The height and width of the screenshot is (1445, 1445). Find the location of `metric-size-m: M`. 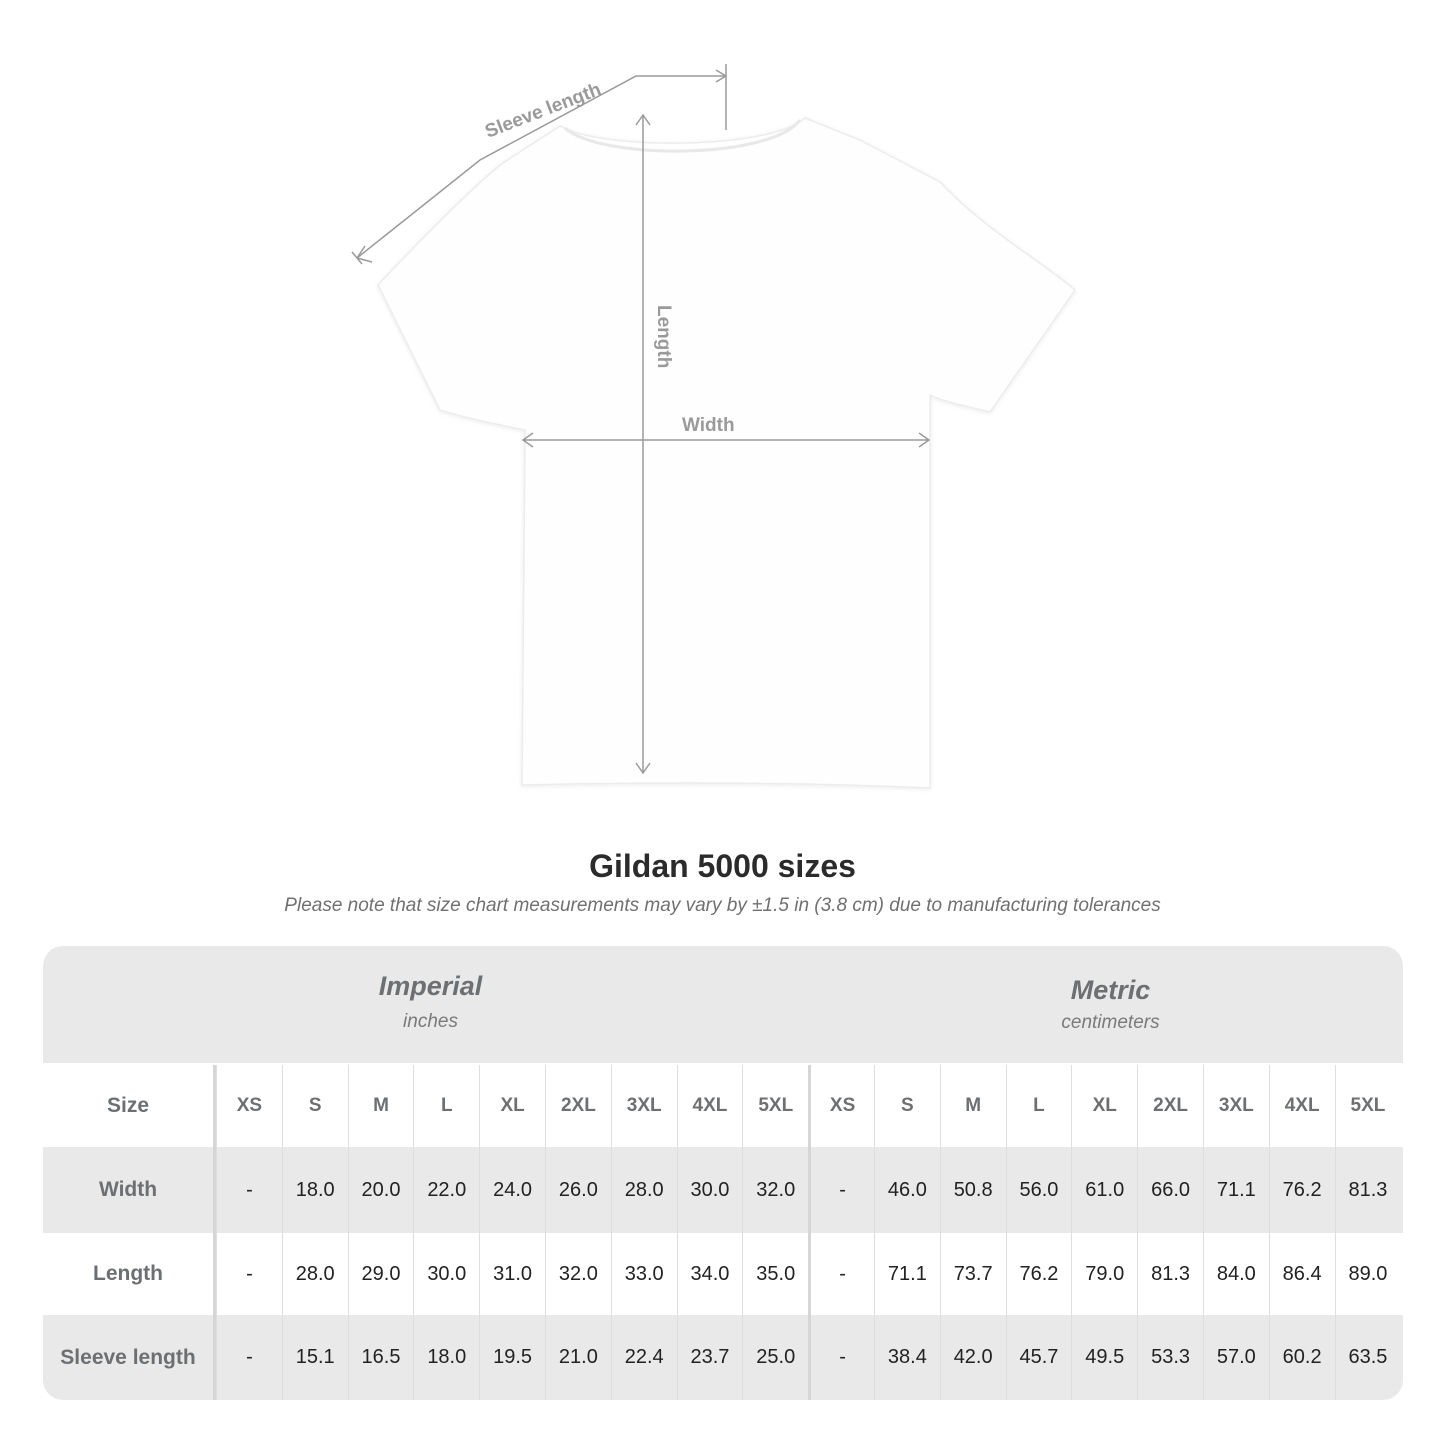

metric-size-m: M is located at coordinates (972, 1106).